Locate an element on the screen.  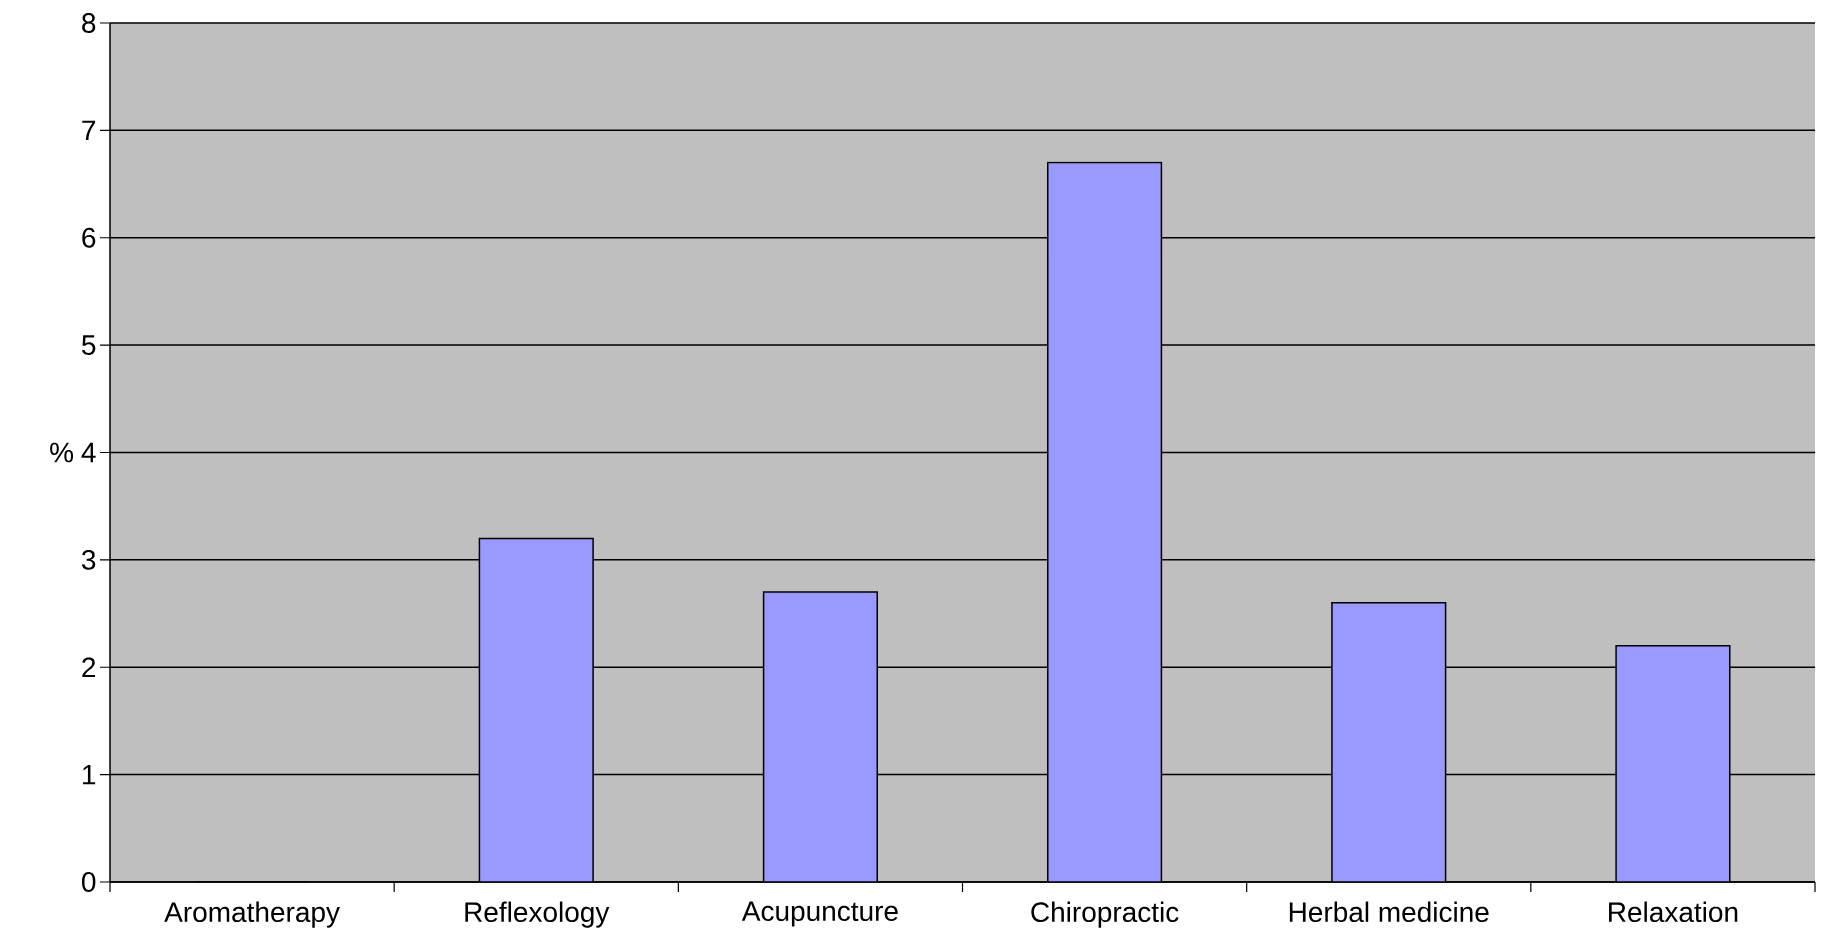
y-tick-label: 4 is located at coordinates (88, 452).